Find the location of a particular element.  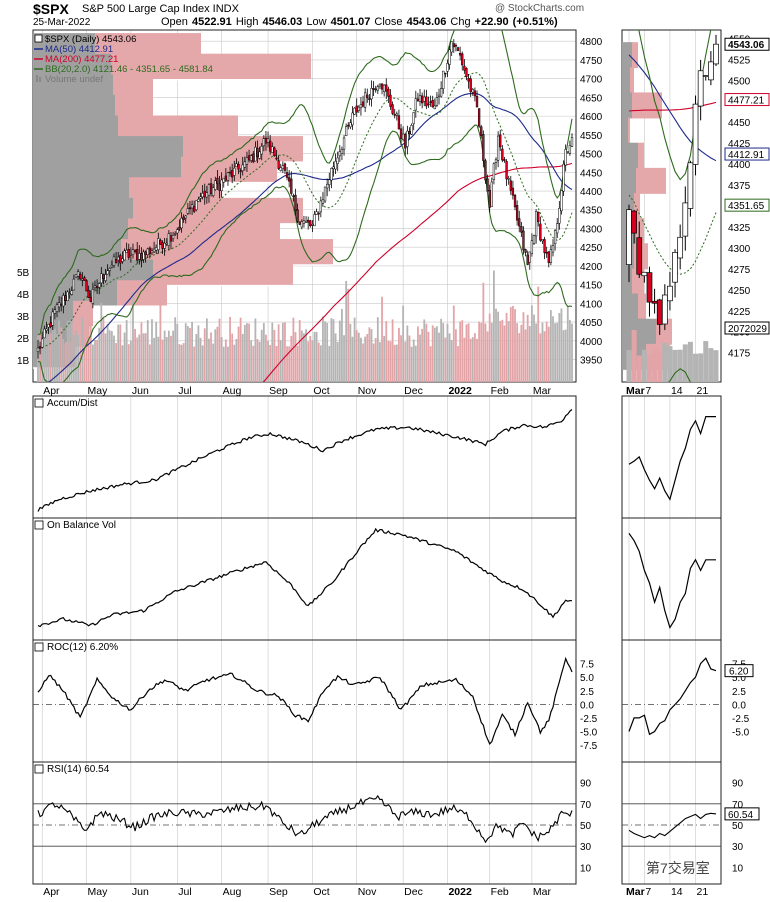

inset-rsi-tick-label: 10 is located at coordinates (738, 868).